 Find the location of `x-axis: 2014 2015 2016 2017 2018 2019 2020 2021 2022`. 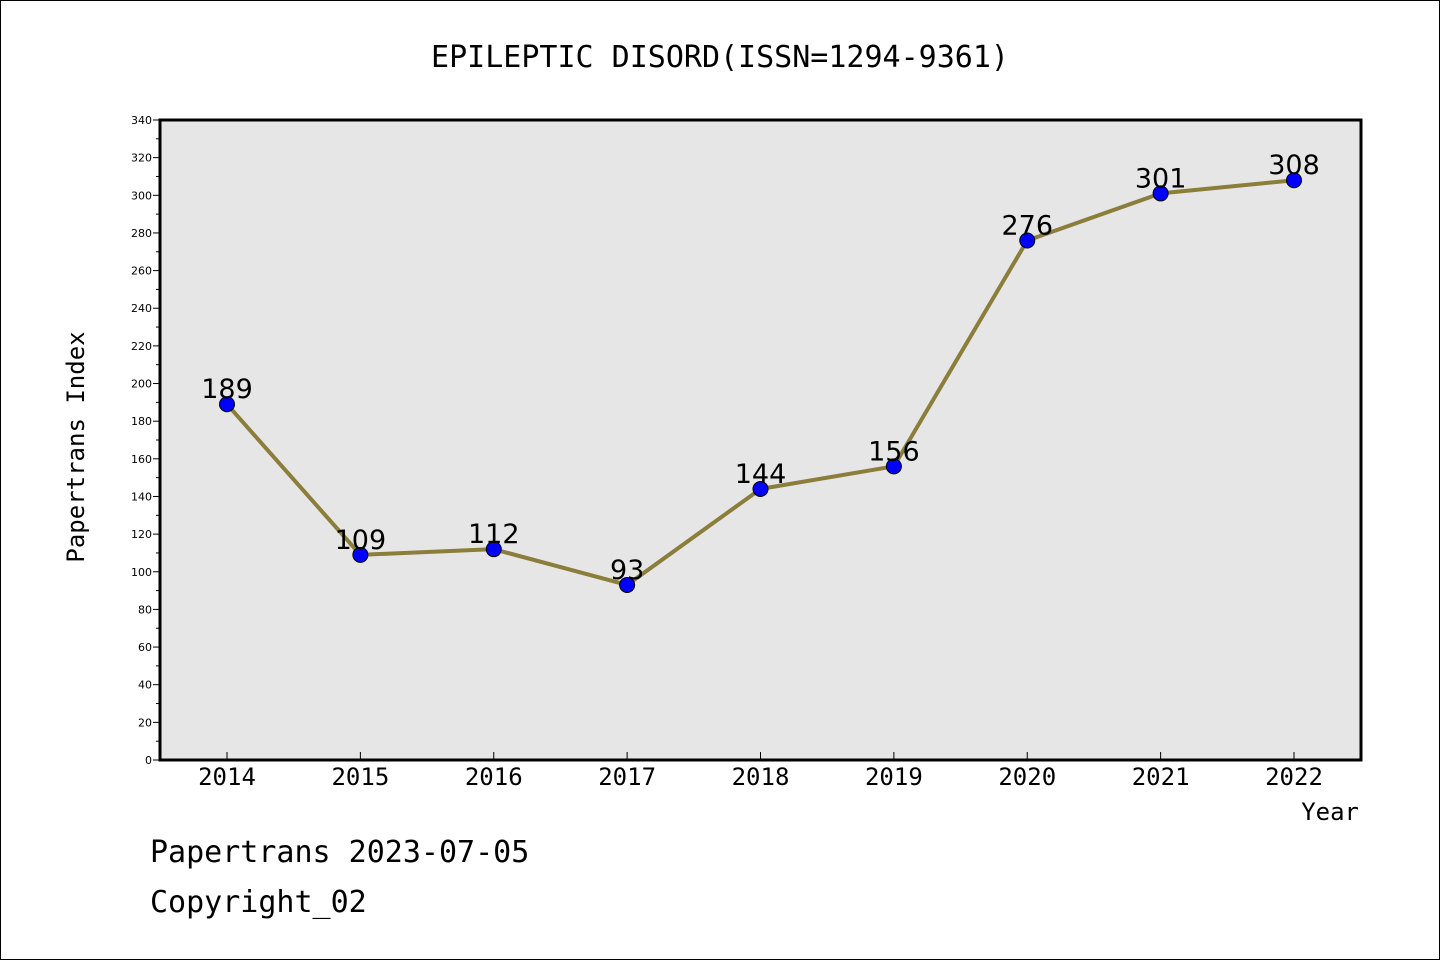

x-axis: 2014 2015 2016 2017 2018 2019 2020 2021 2022 is located at coordinates (760, 771).